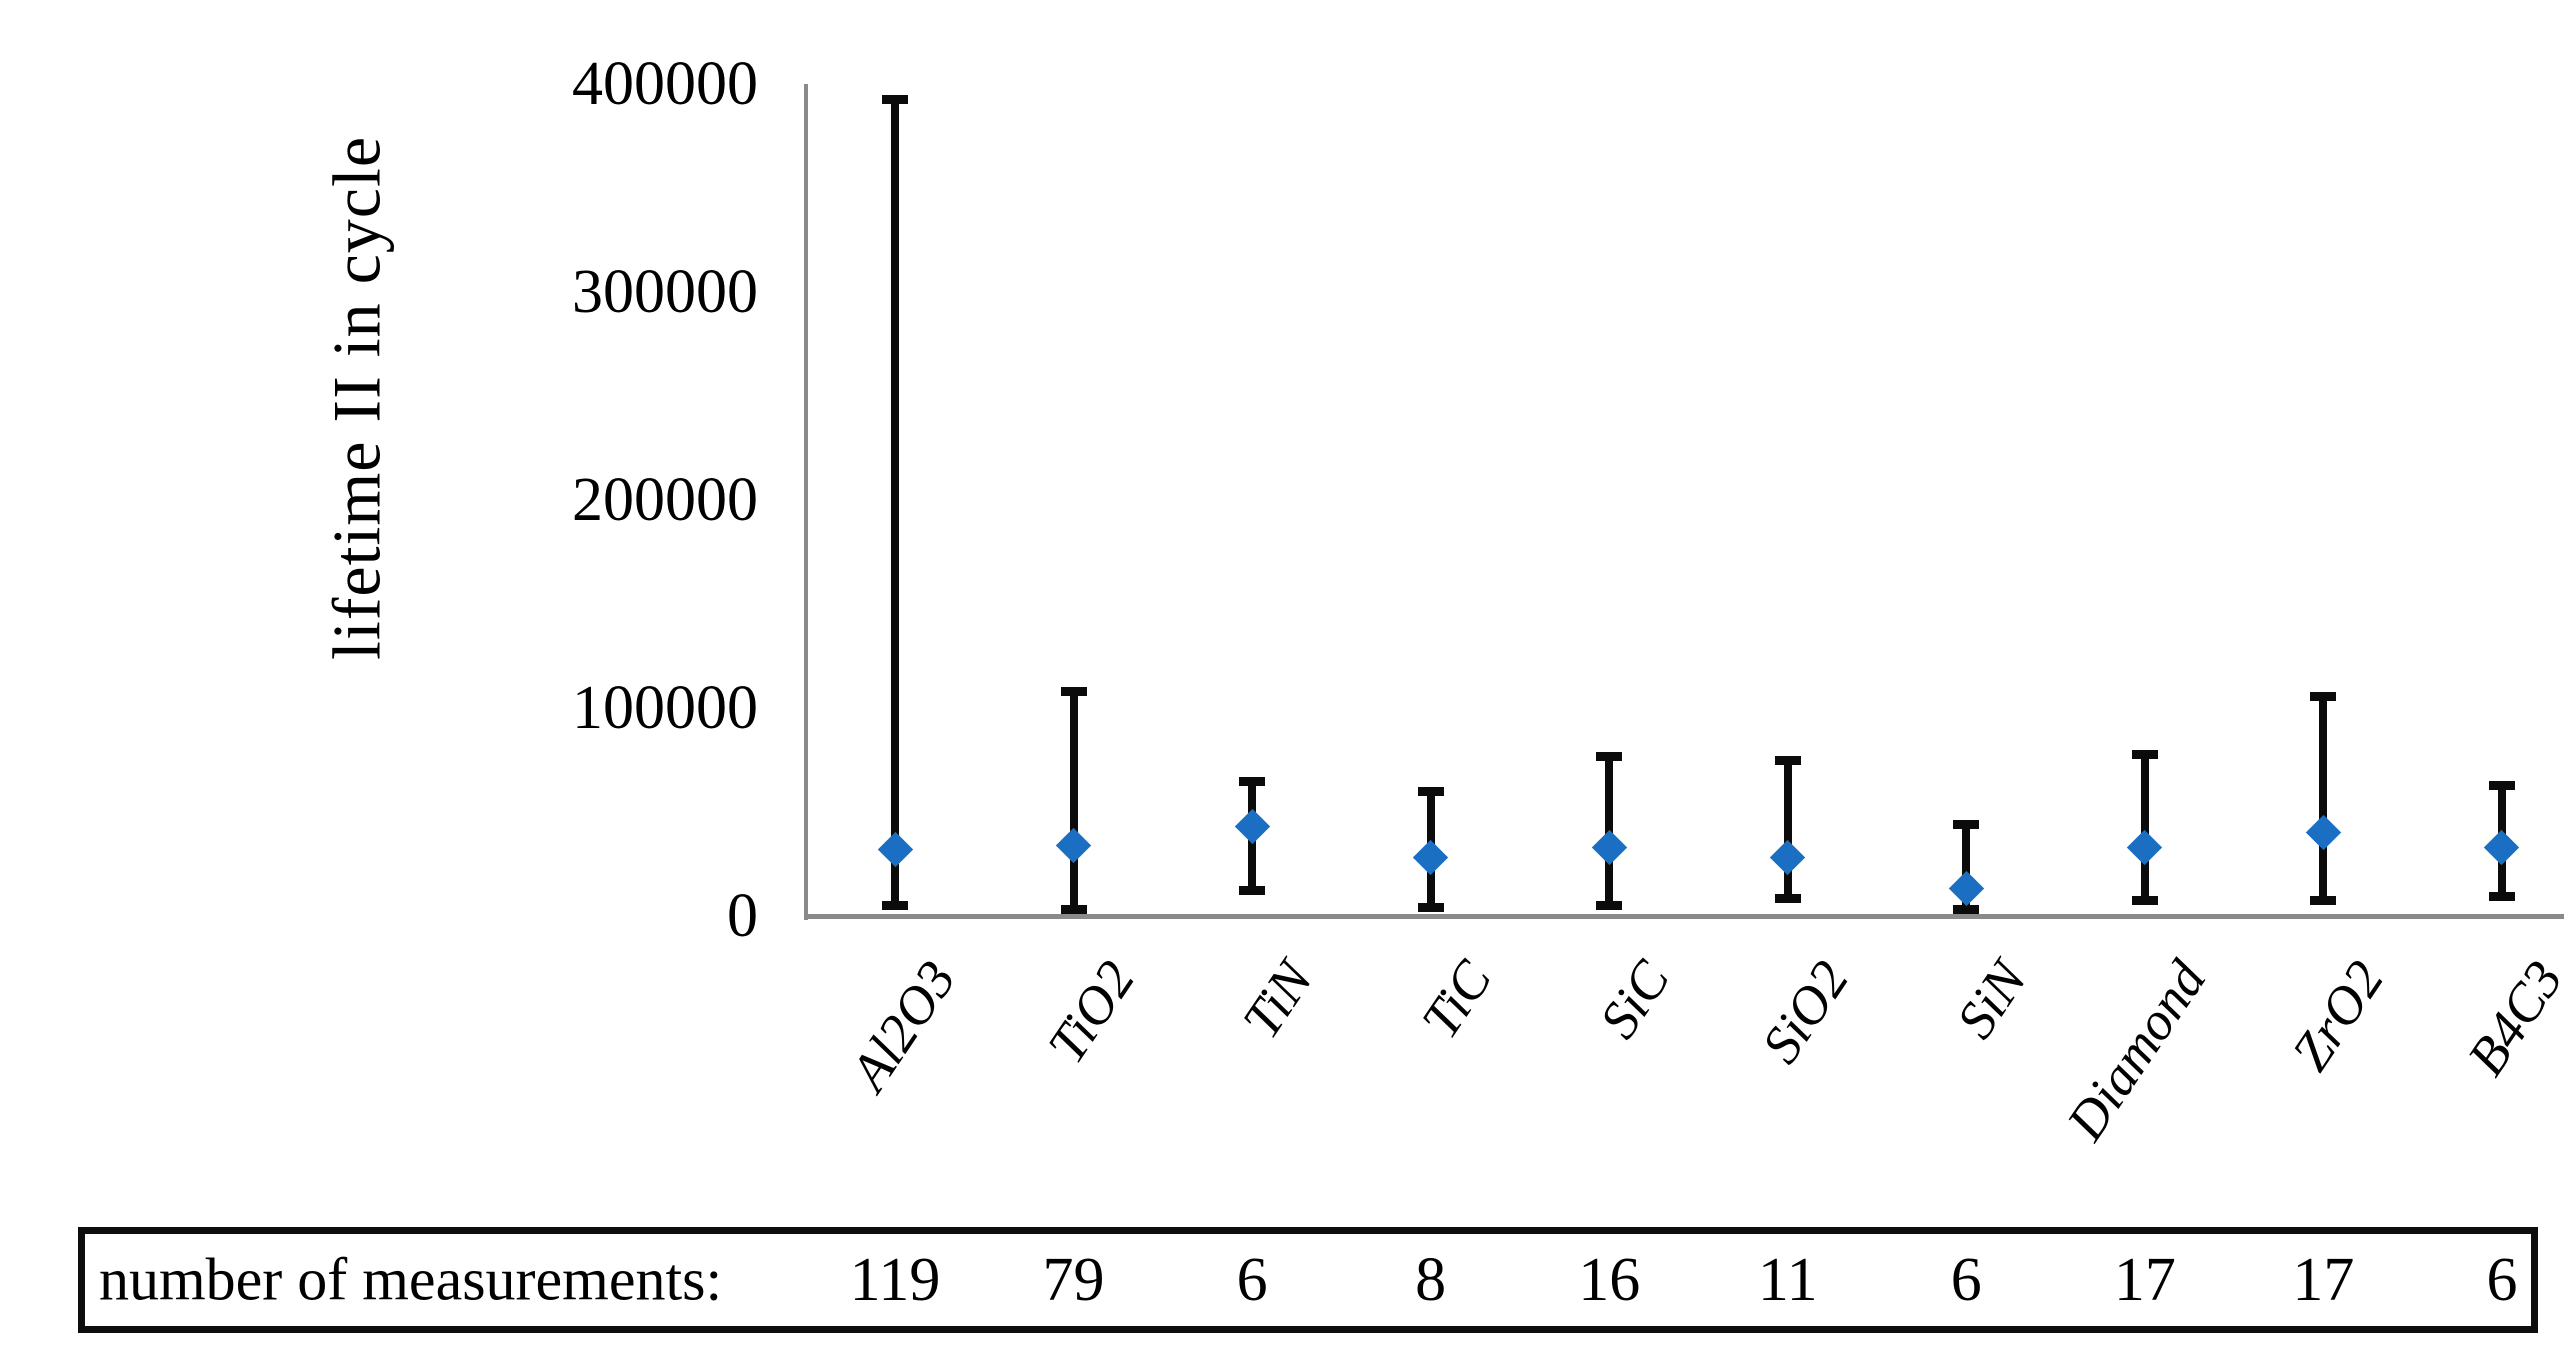 The width and height of the screenshot is (2571, 1362). I want to click on measurement-count: 119, so click(895, 1280).